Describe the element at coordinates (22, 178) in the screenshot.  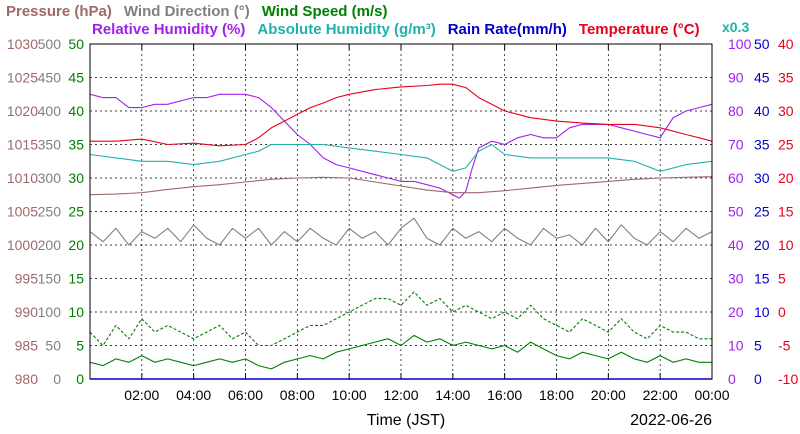
I see `y-tick-label-pressure: 1010` at that location.